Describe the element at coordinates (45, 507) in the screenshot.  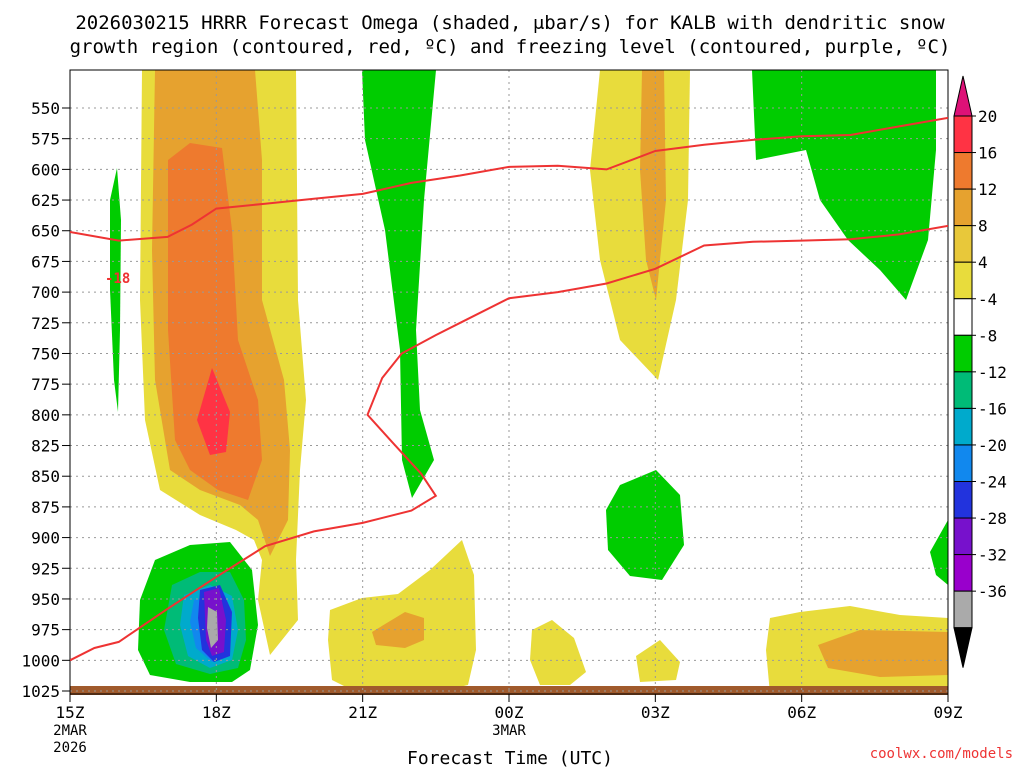
I see `y-tick-label: 875` at that location.